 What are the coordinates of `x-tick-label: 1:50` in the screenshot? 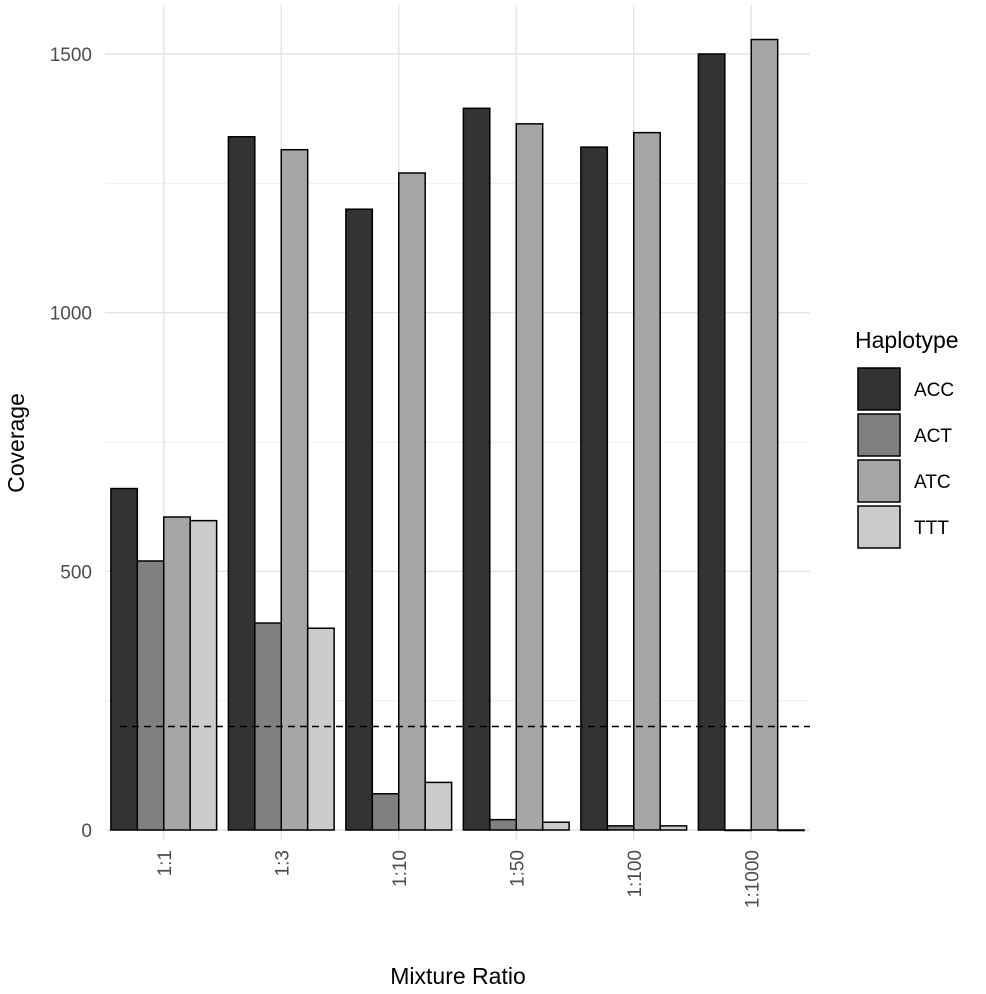 It's located at (517, 868).